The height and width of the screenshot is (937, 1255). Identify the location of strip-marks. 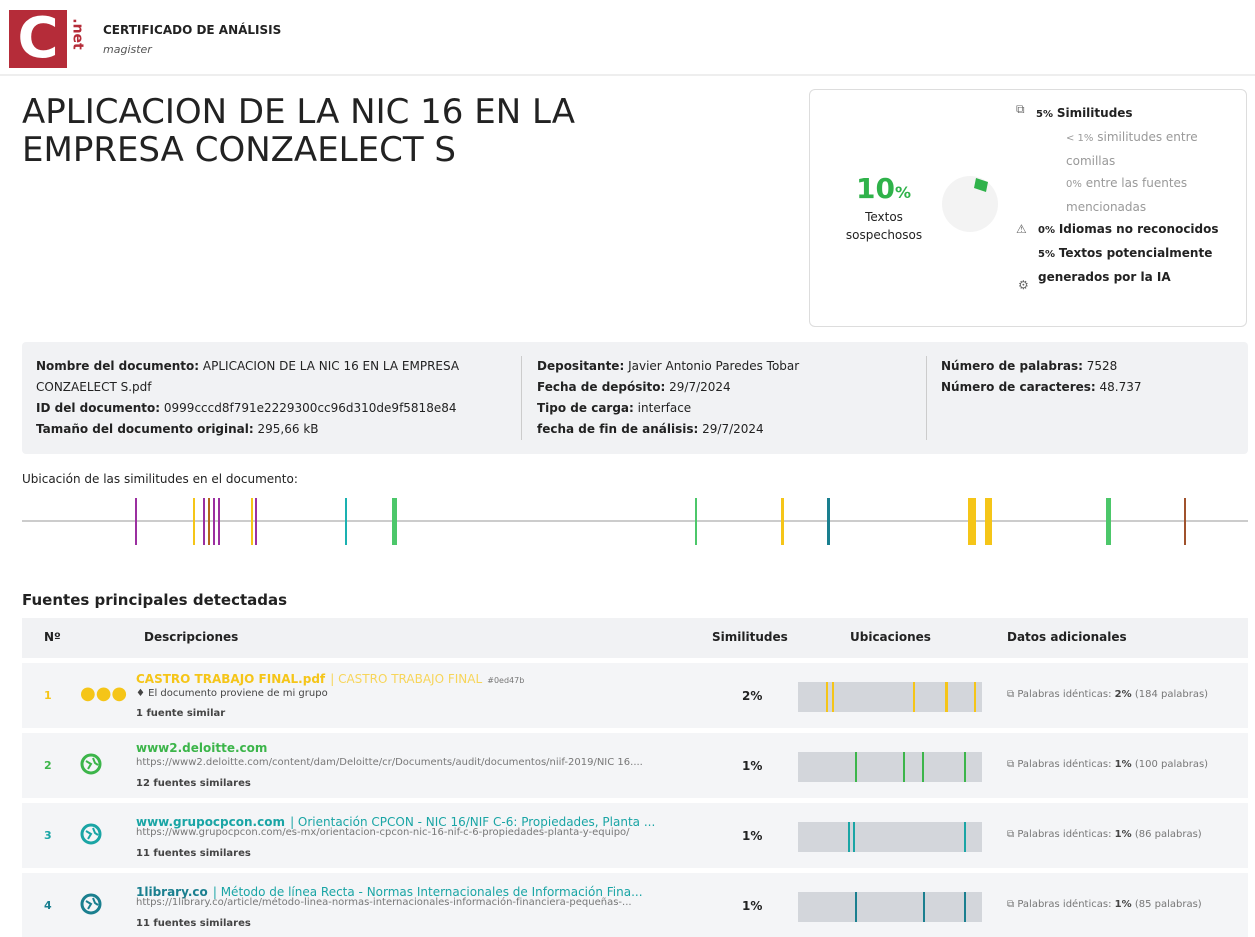
(660, 521).